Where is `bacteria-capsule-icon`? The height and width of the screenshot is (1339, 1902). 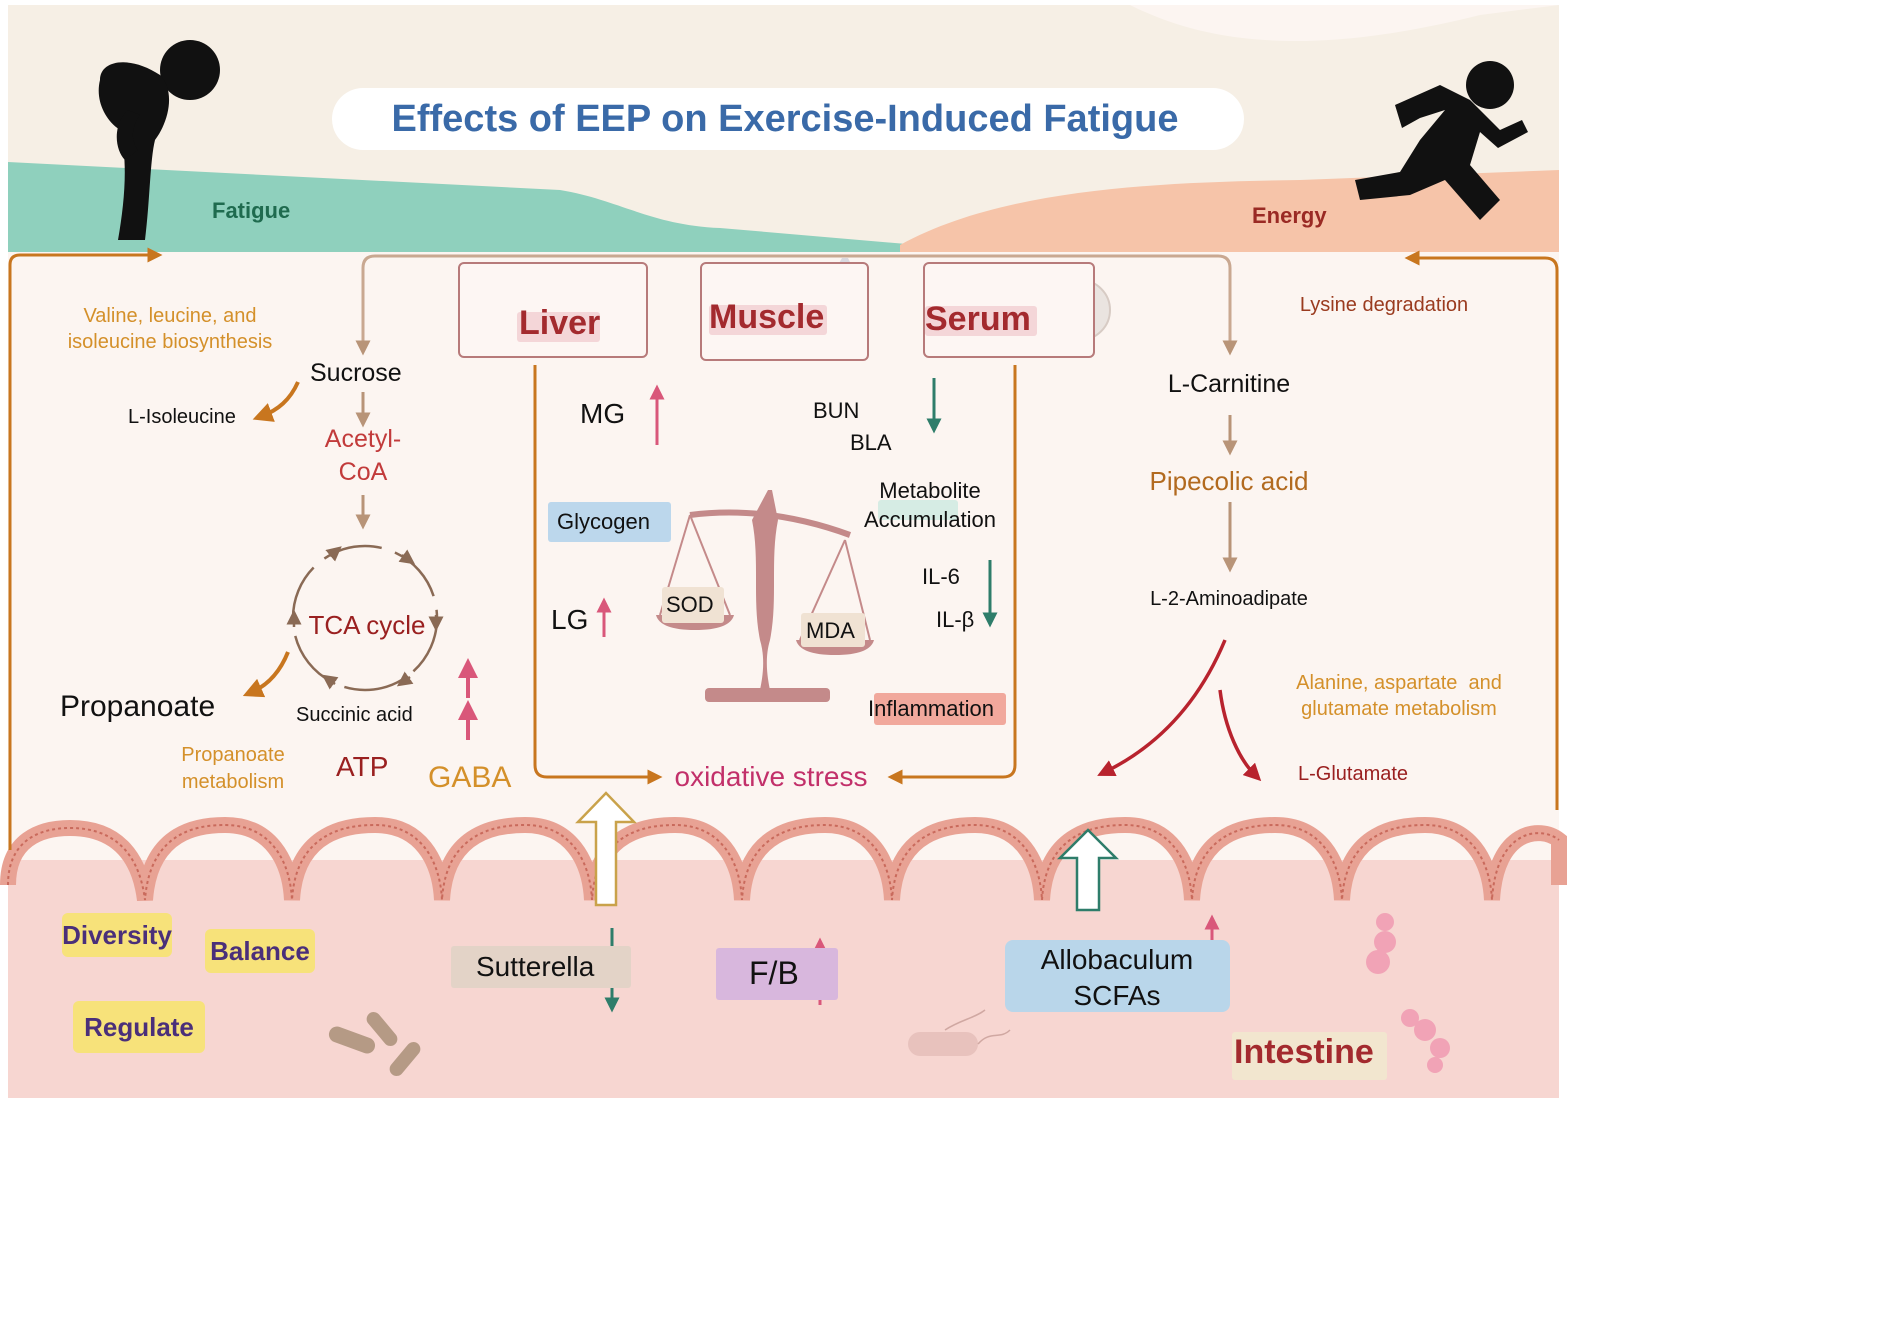 bacteria-capsule-icon is located at coordinates (959, 1032).